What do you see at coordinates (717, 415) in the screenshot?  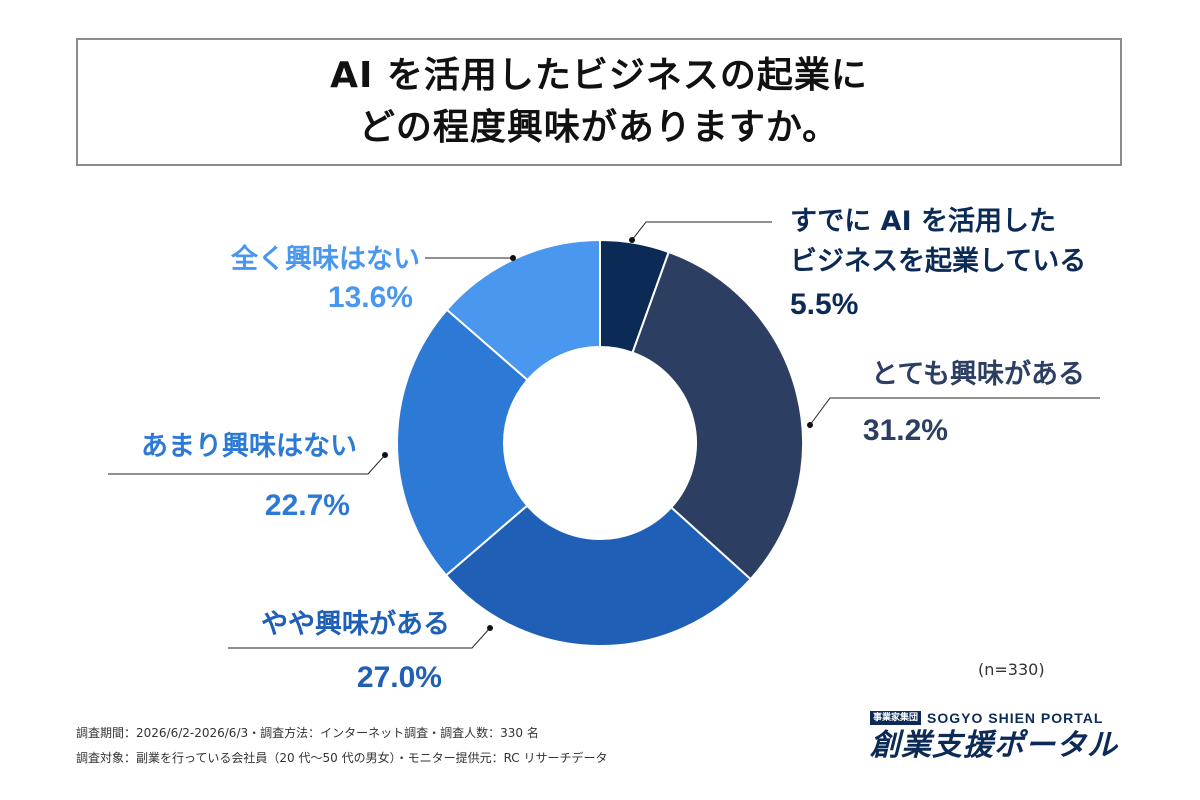 I see `donut-slice-very-interested` at bounding box center [717, 415].